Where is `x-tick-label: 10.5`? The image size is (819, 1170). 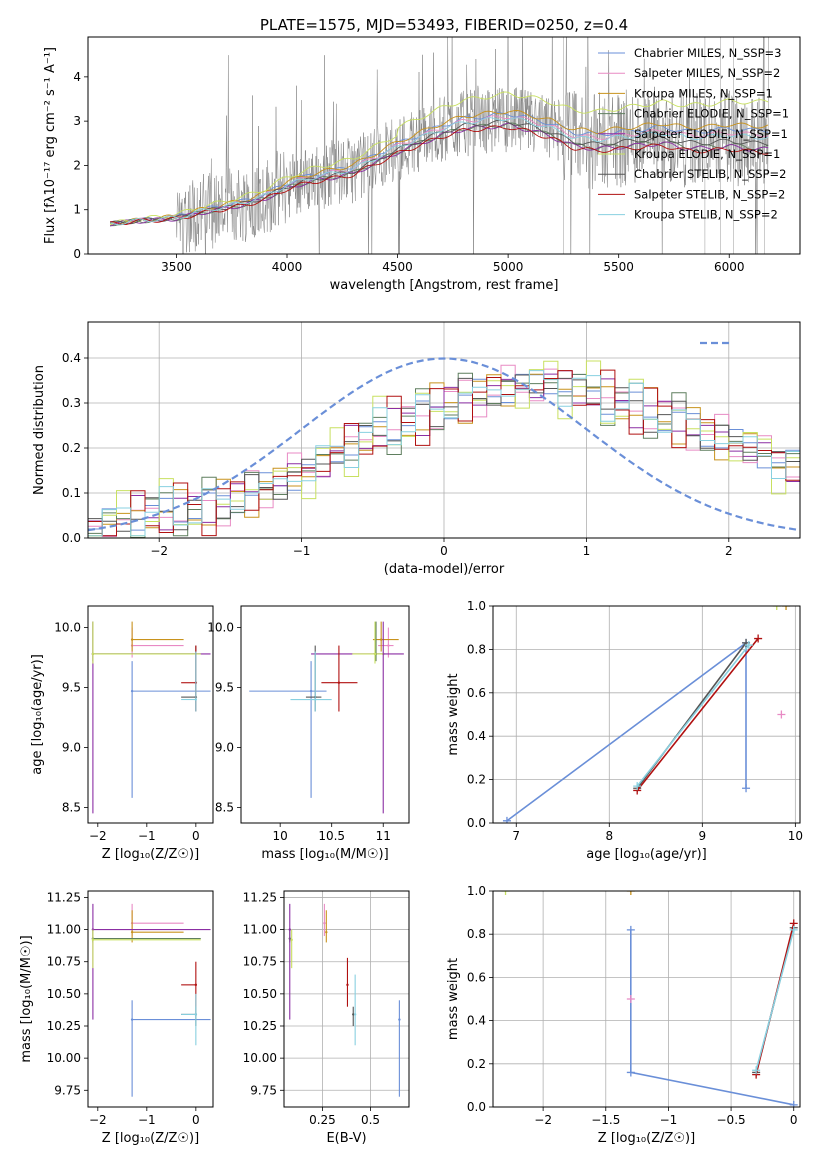
x-tick-label: 10.5 is located at coordinates (331, 836).